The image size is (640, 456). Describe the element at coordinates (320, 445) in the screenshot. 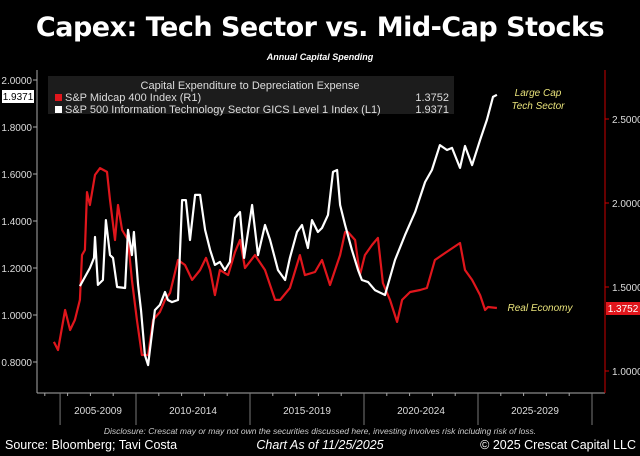

I see `footer-date: Chart As of 11/25/2025` at that location.